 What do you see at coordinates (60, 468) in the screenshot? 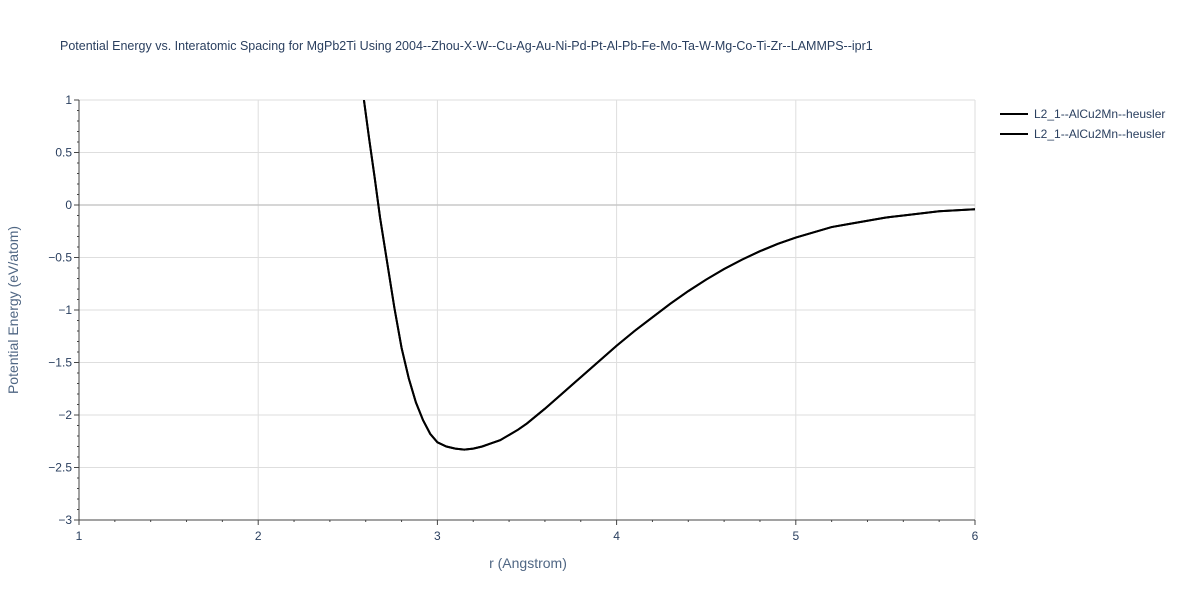
I see `y-tick-label: −2.5` at bounding box center [60, 468].